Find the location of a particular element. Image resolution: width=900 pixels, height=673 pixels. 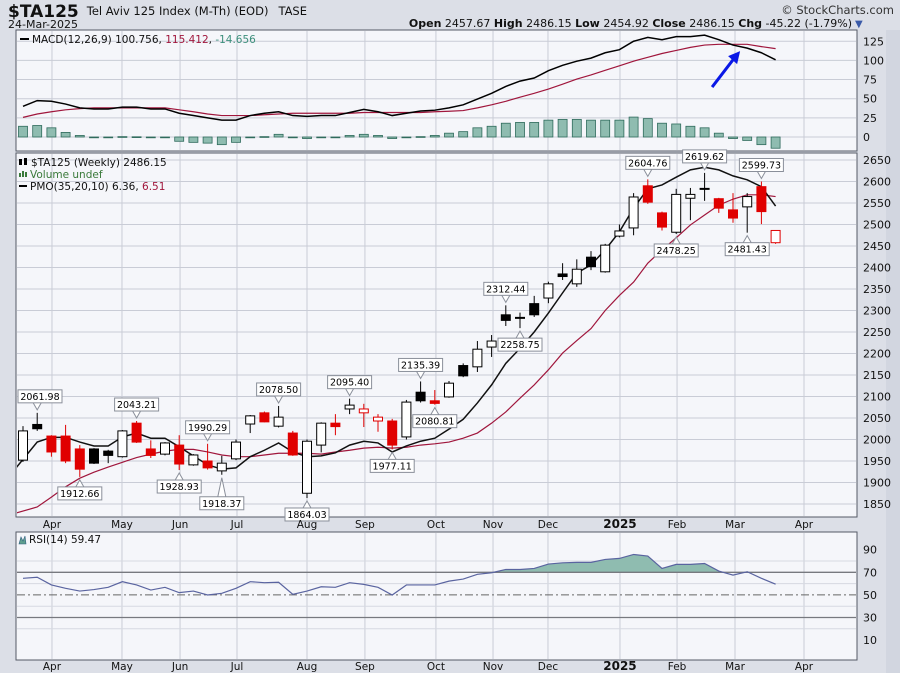

macd-y-tick-label: 50 is located at coordinates (870, 99).